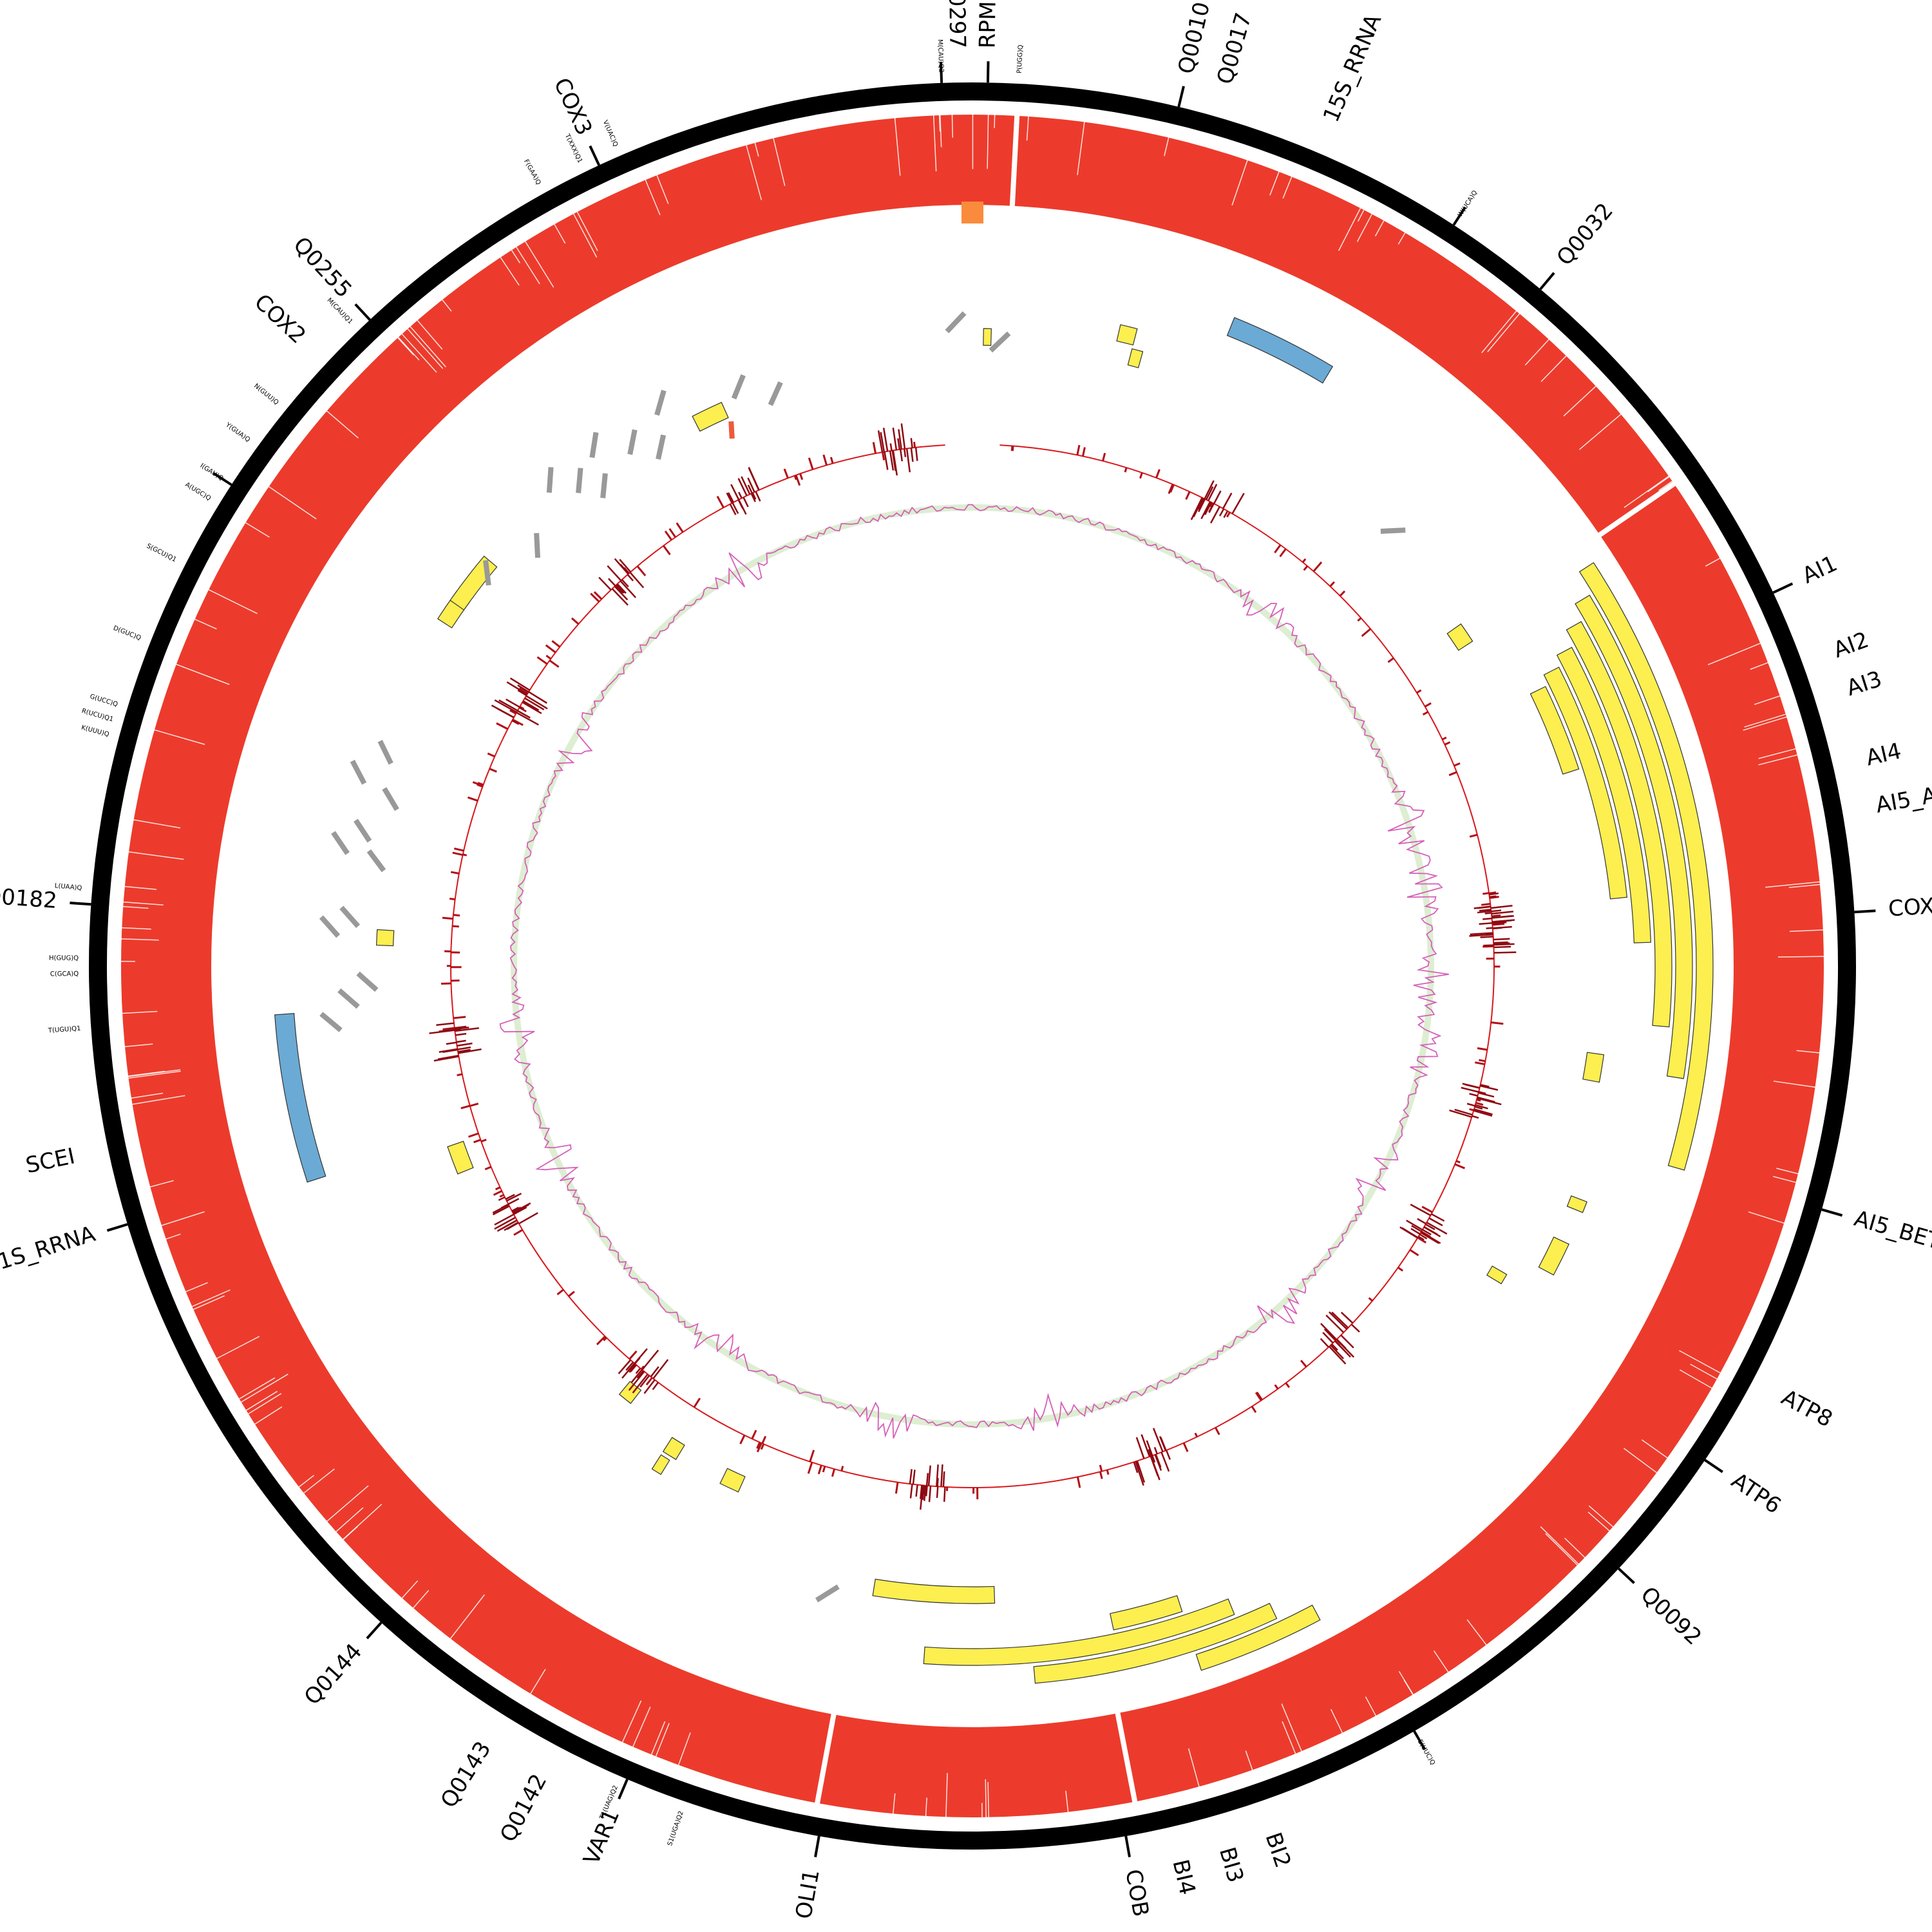  I want to click on trna-label-2: W(UCA)Q, so click(1468, 203).